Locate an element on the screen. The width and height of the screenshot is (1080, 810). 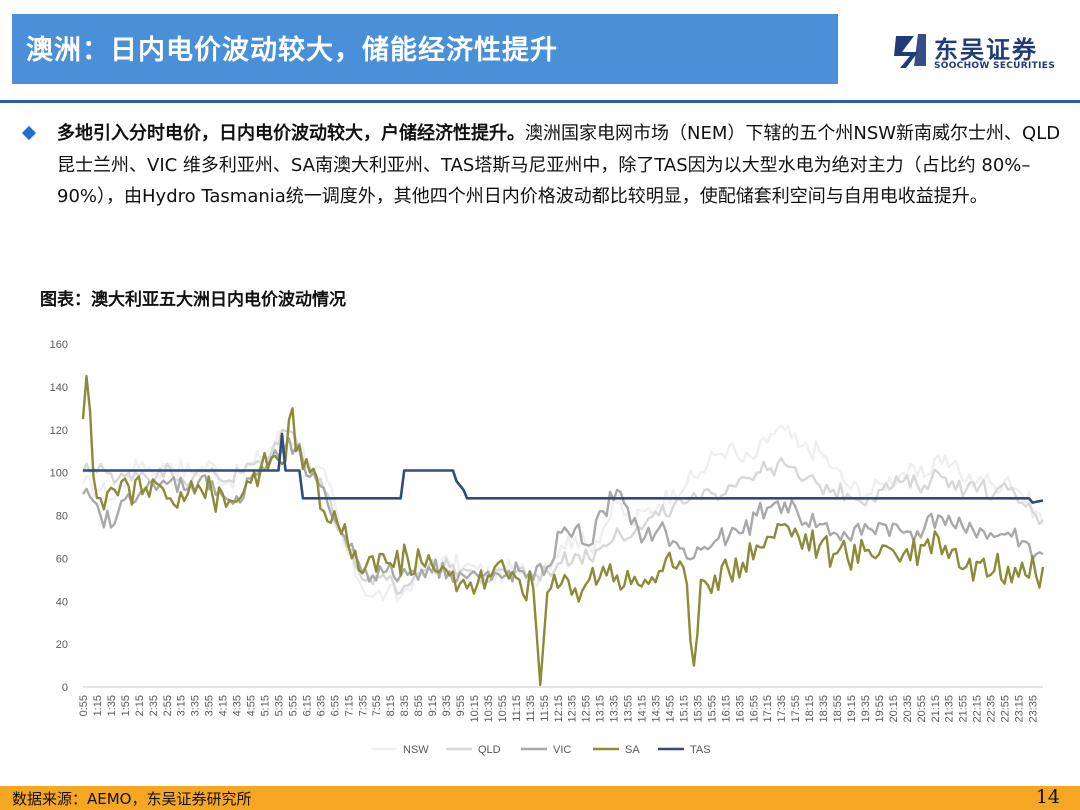
y-tick-label: 100 is located at coordinates (59, 474).